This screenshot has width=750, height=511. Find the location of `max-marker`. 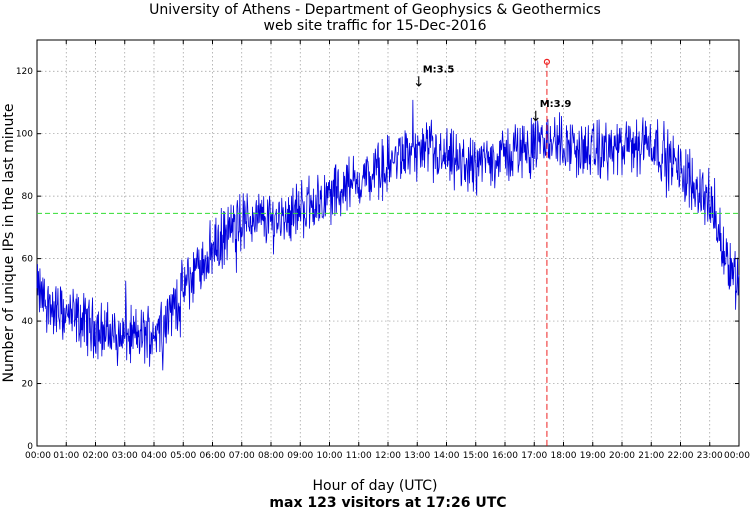

max-marker is located at coordinates (547, 252).